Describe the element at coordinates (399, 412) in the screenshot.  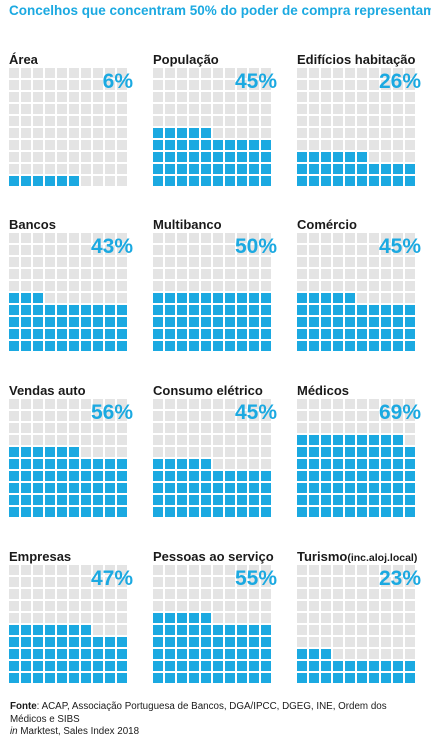
I see `panel-value: 69%` at that location.